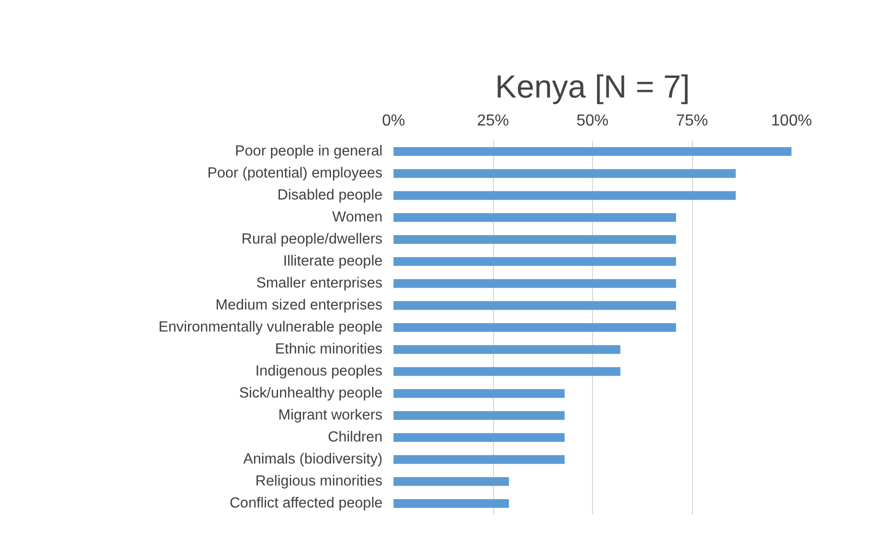 Image resolution: width=871 pixels, height=544 pixels. What do you see at coordinates (355, 438) in the screenshot?
I see `y-tick-label: Children` at bounding box center [355, 438].